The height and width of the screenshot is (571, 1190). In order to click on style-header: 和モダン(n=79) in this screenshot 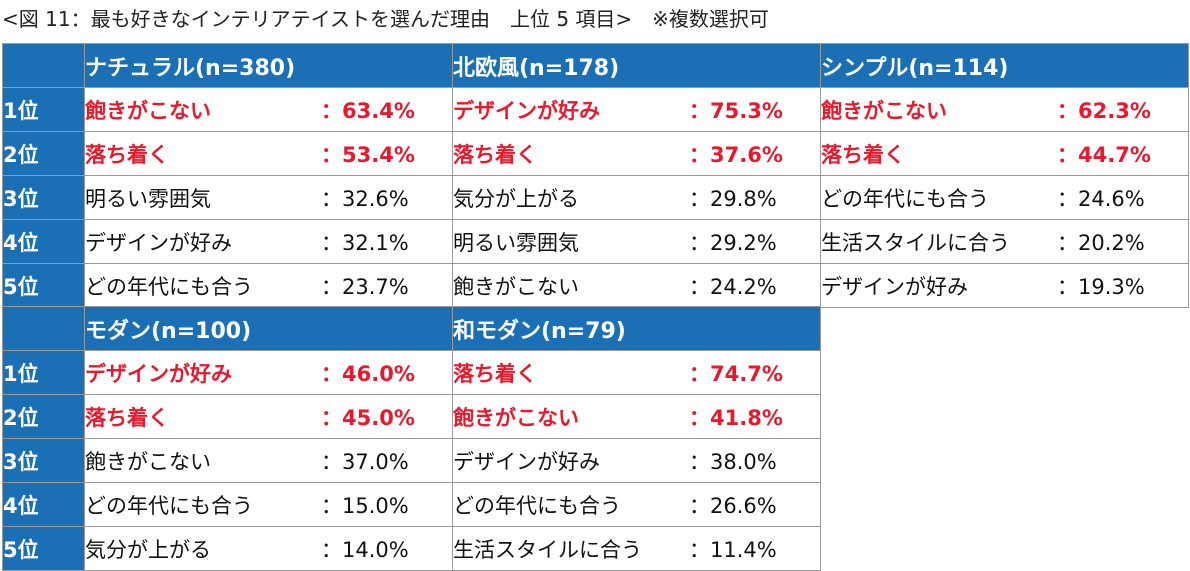, I will do `click(636, 328)`.